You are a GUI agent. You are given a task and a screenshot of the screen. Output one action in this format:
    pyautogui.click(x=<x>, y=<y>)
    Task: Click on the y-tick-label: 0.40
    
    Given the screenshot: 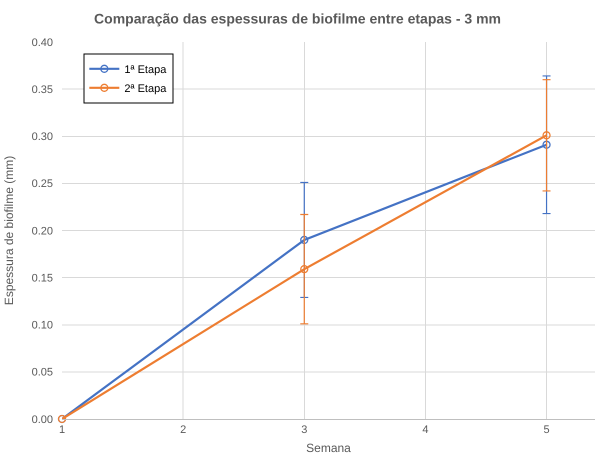 What is the action you would take?
    pyautogui.click(x=42, y=42)
    